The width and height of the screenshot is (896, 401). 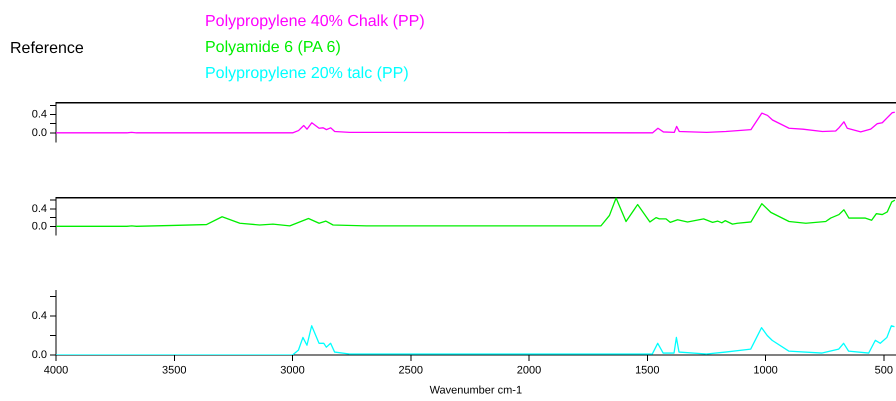 I want to click on text: Polypropylene 40% Chalk (PP), so click(x=315, y=22).